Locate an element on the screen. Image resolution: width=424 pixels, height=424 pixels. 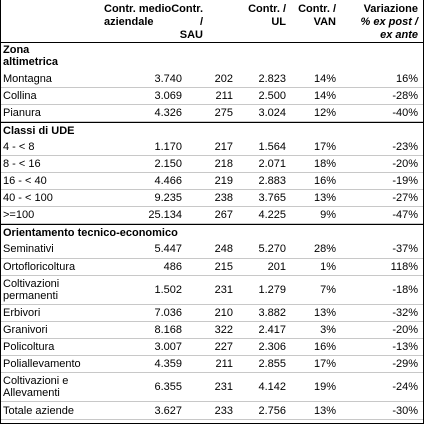
cell-c1: 5.447 is located at coordinates (168, 249).